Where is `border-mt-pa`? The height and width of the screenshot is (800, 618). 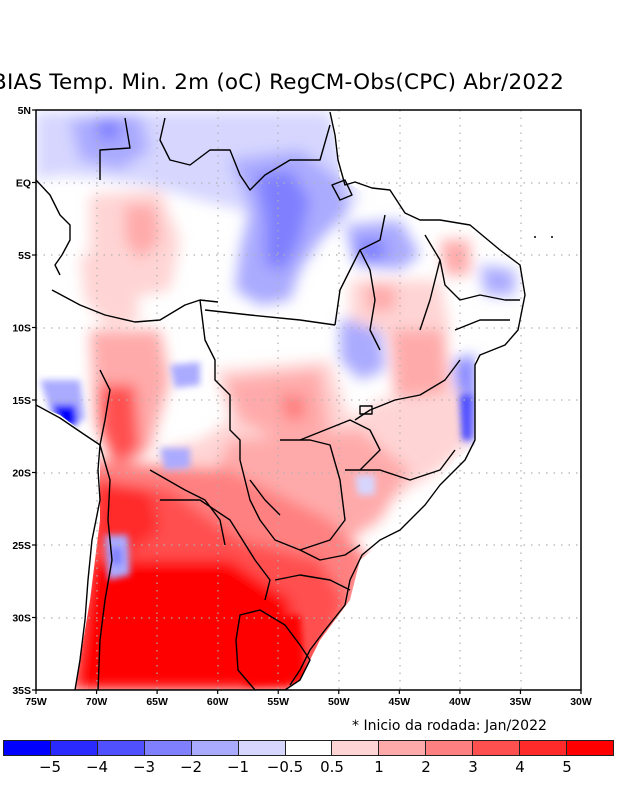 border-mt-pa is located at coordinates (270, 317).